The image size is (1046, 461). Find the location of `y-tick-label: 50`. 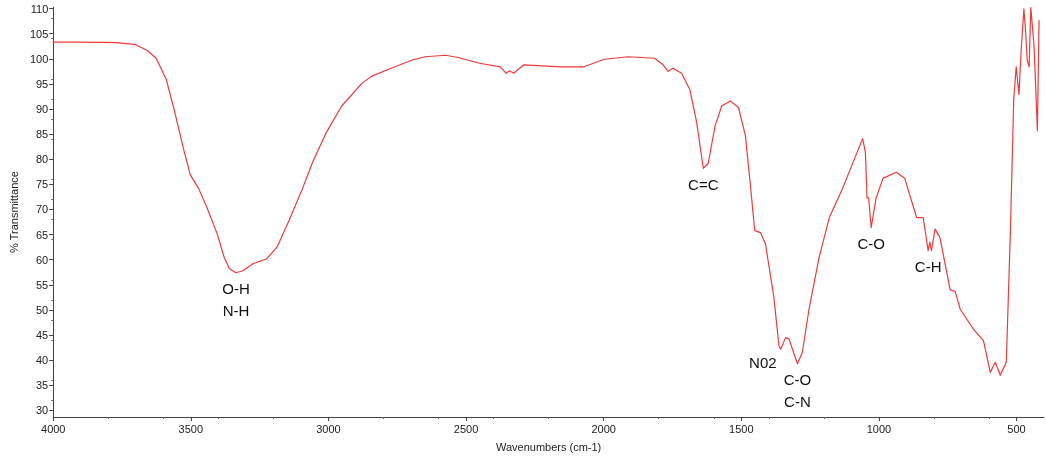

y-tick-label: 50 is located at coordinates (42, 309).